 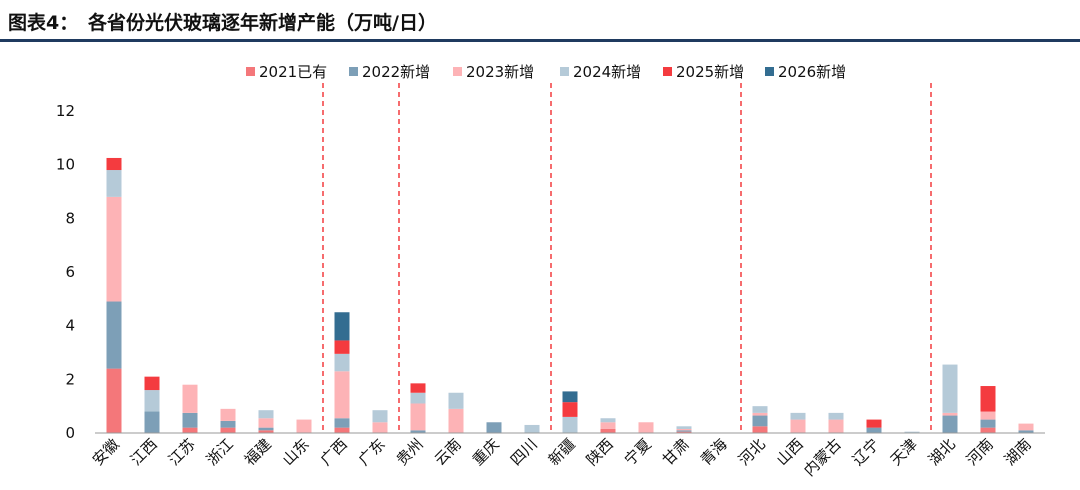 What do you see at coordinates (266, 414) in the screenshot?
I see `bar-segment-福建-2024新增` at bounding box center [266, 414].